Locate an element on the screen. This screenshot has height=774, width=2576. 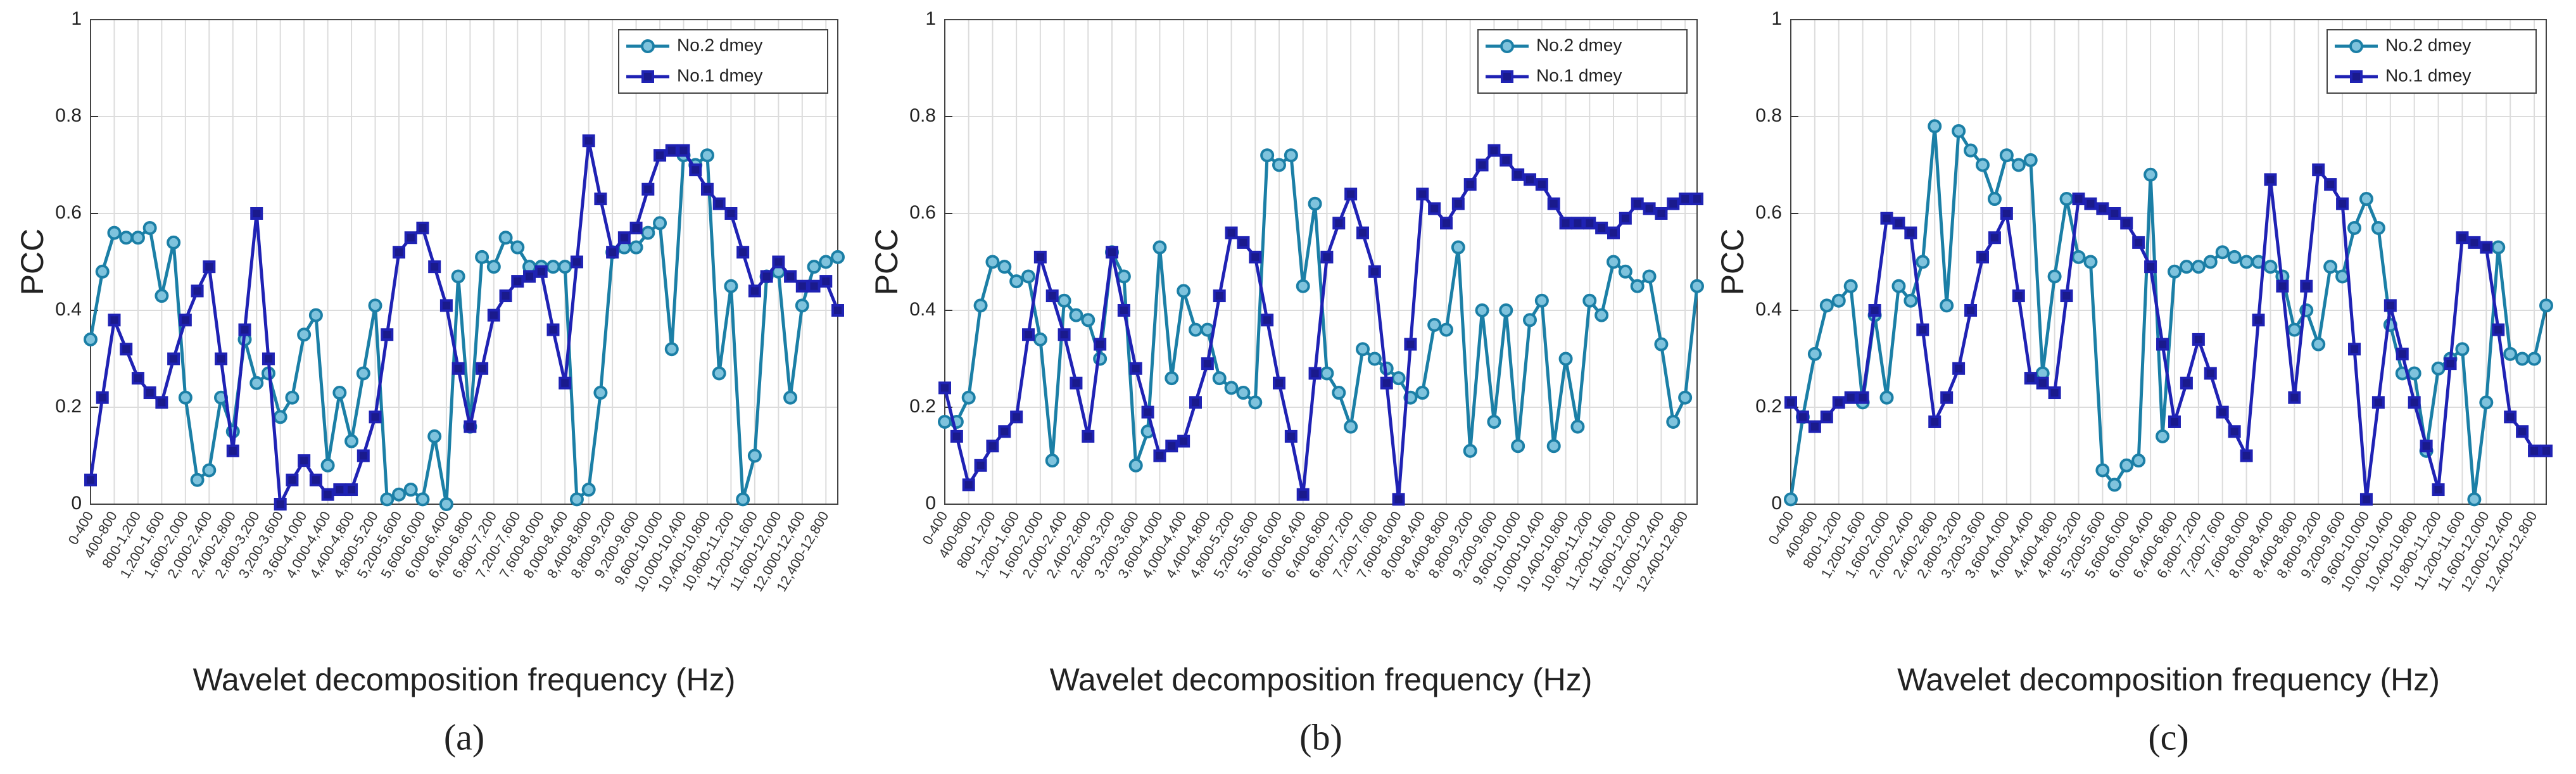
x-axis-label: Wavelet decomposition frequency (Hz) is located at coordinates (2168, 679).